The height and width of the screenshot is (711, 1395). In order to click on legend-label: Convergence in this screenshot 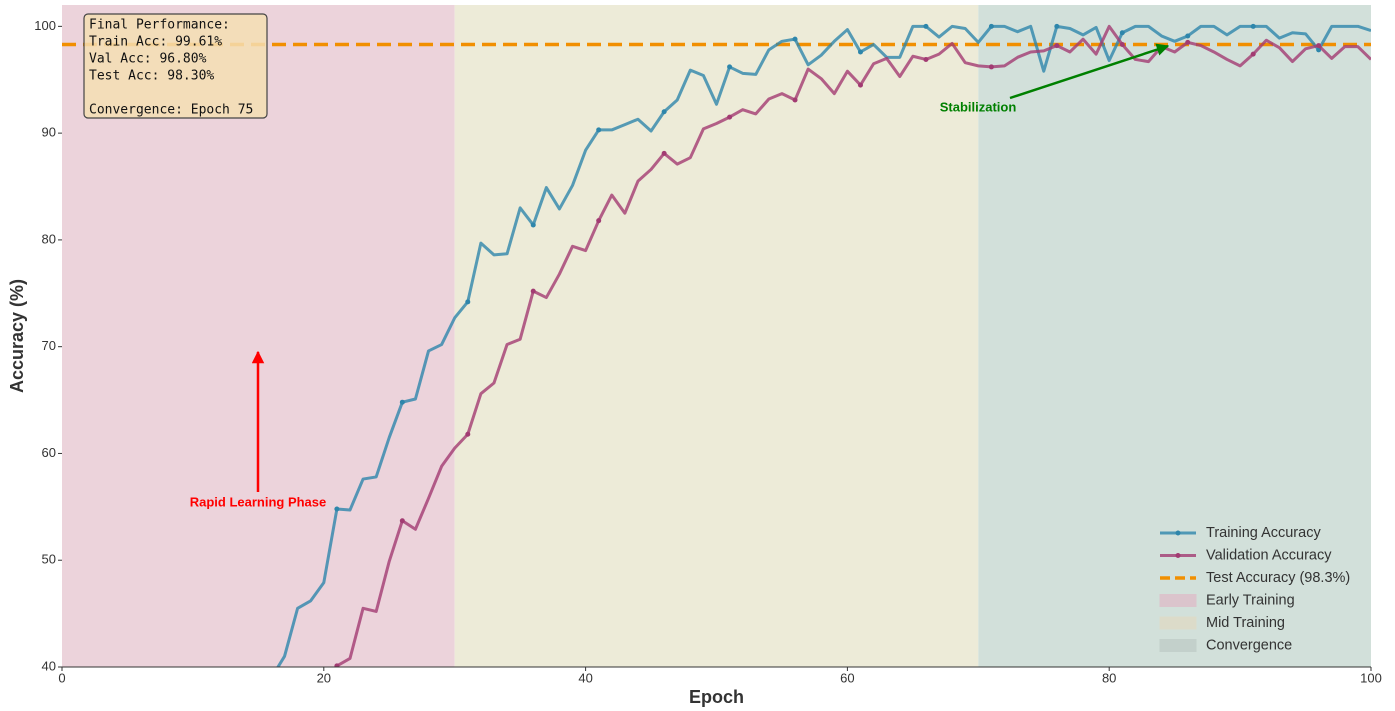, I will do `click(1249, 645)`.